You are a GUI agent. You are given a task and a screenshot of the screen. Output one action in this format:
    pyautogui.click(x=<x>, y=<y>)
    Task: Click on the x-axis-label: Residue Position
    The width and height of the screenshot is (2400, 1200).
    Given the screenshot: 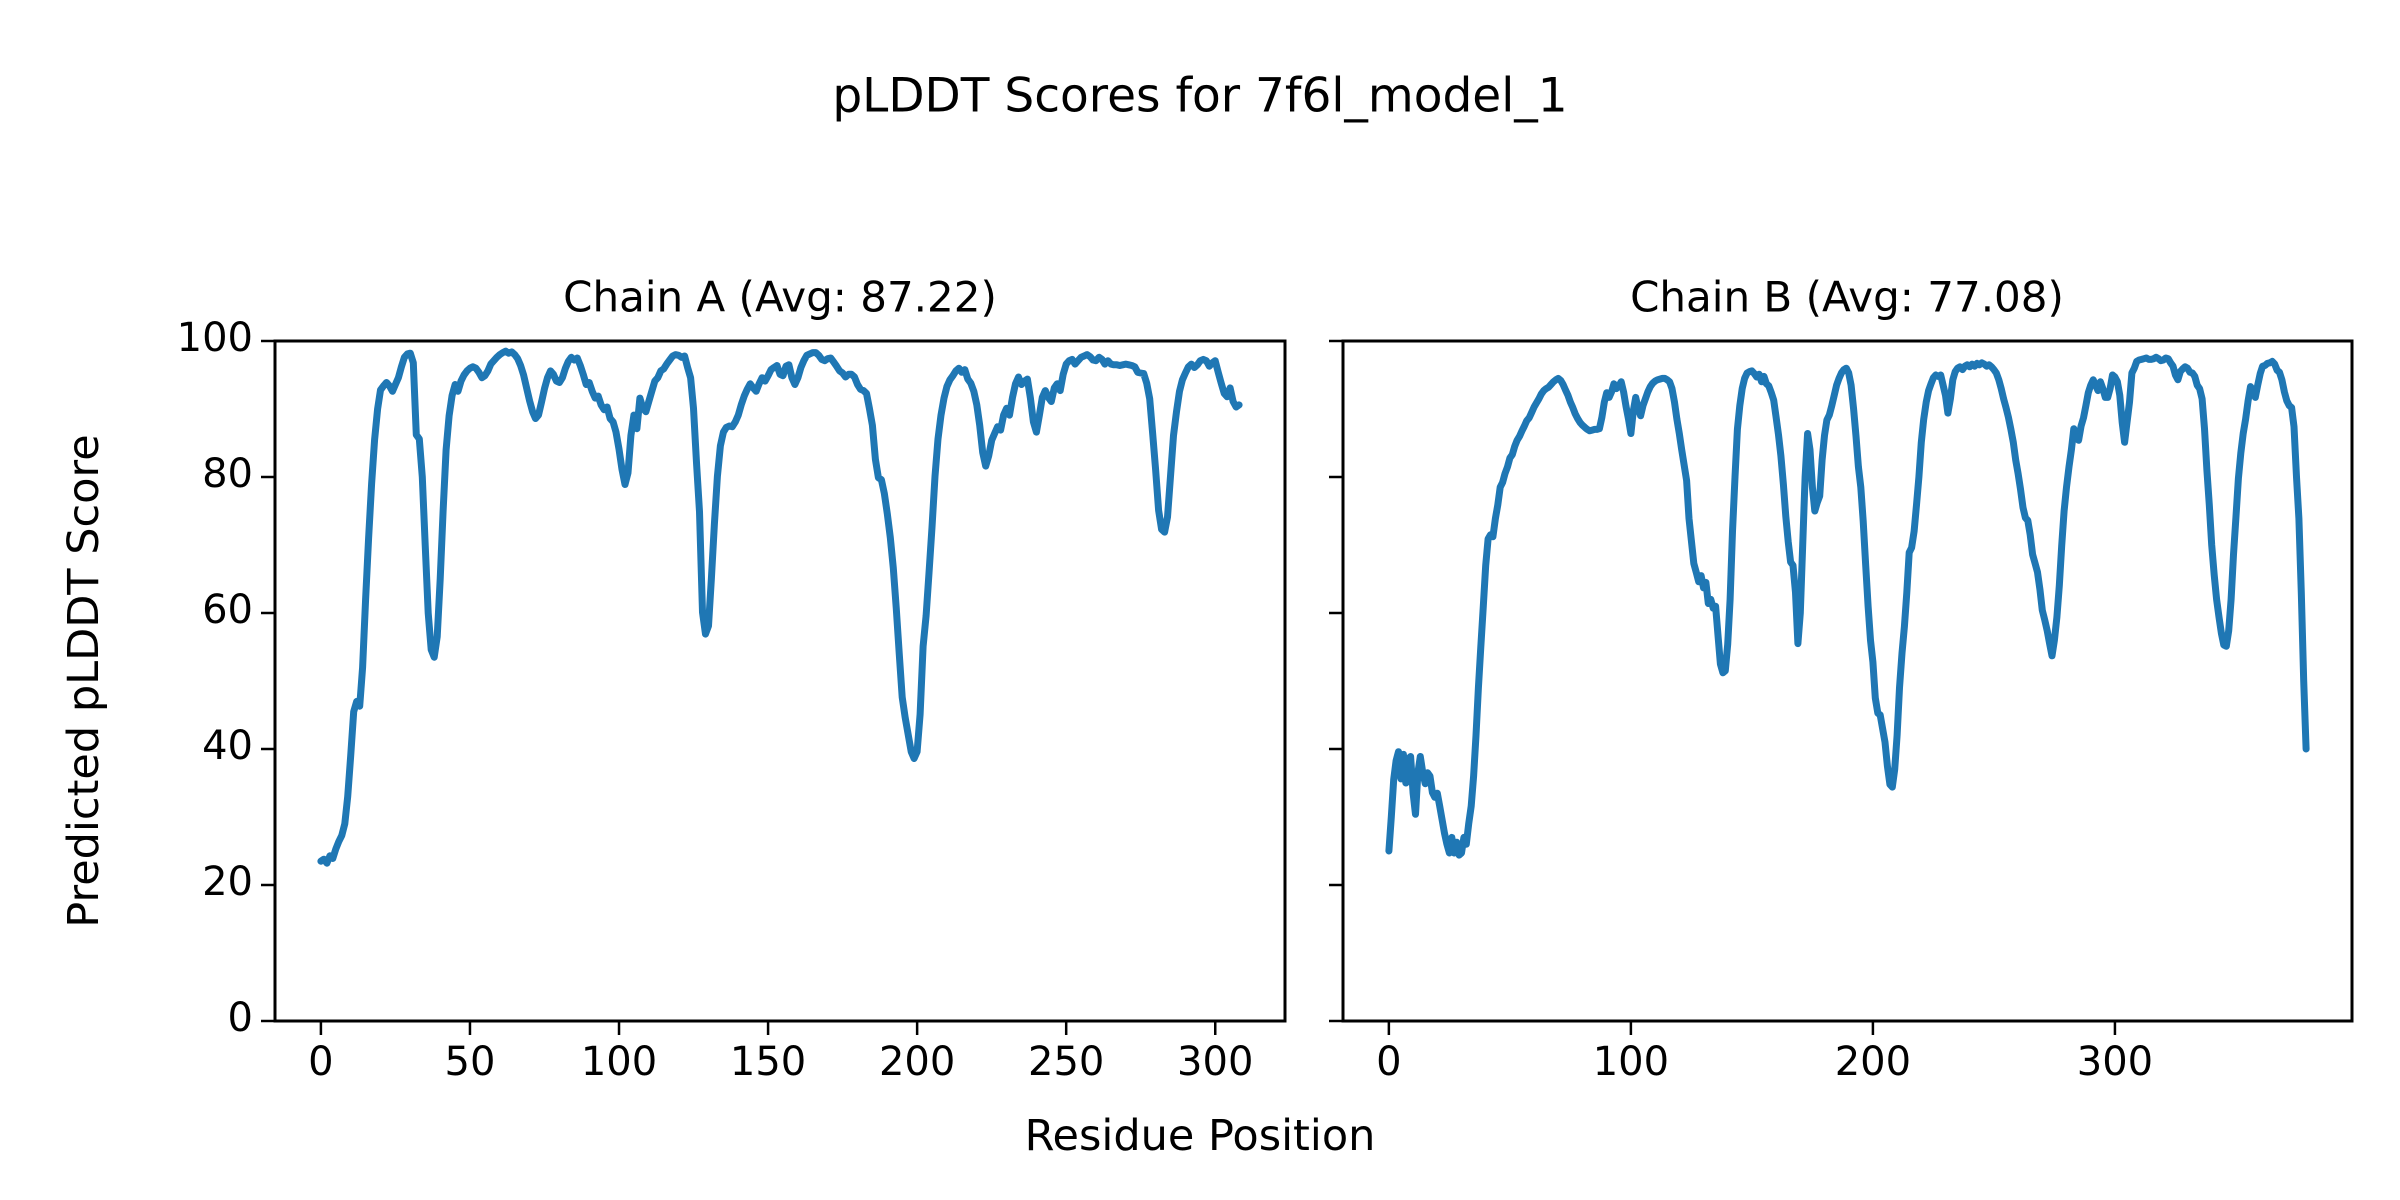 What is the action you would take?
    pyautogui.click(x=1200, y=1136)
    